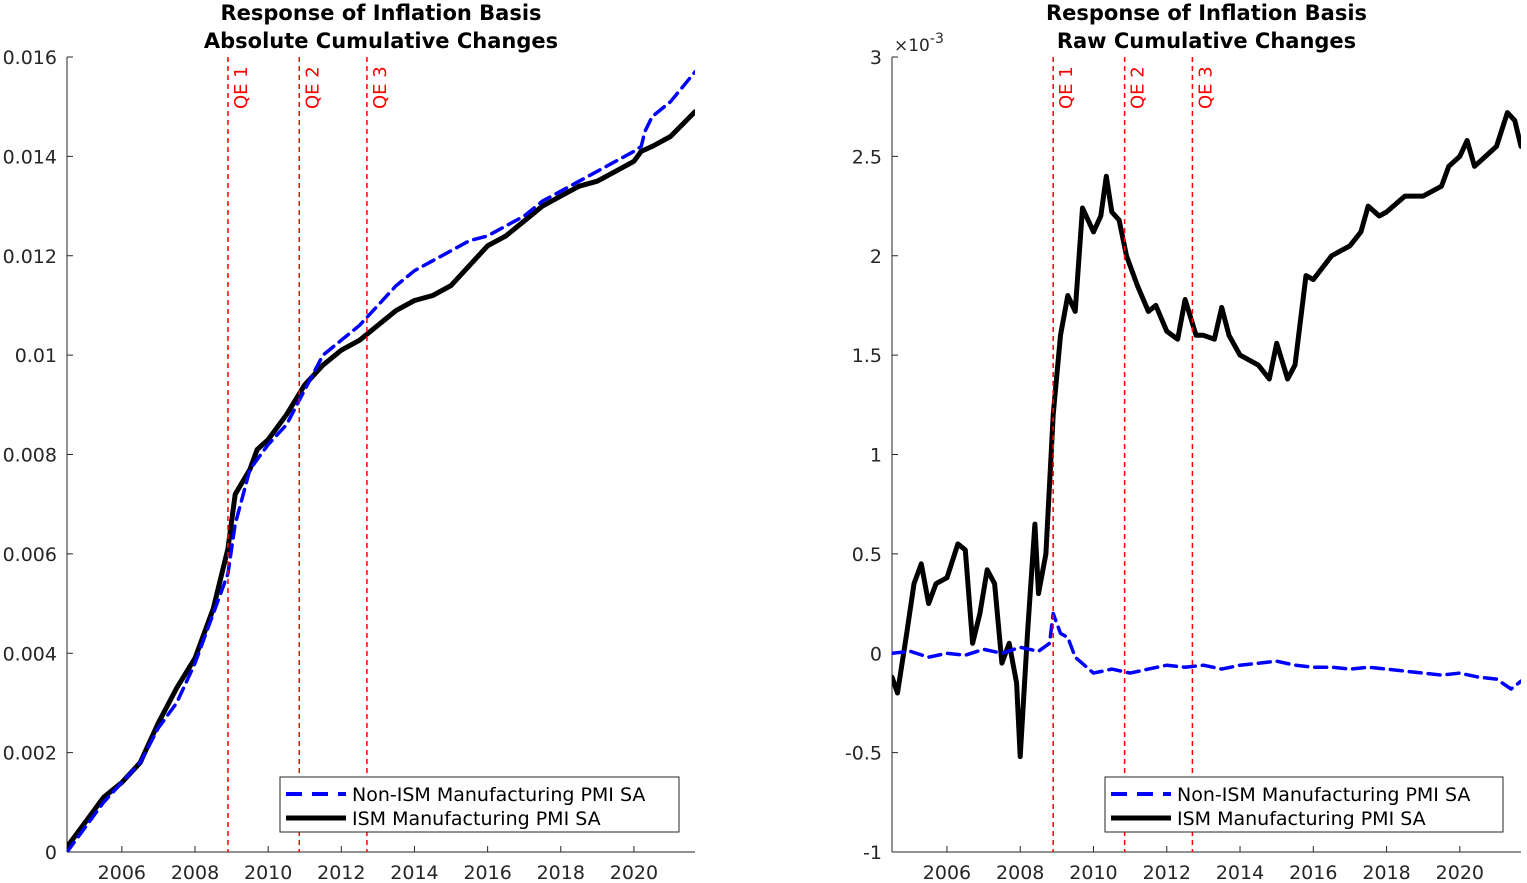  What do you see at coordinates (381, 41) in the screenshot?
I see `chart-title-line-2: Absolute Cumulative Changes` at bounding box center [381, 41].